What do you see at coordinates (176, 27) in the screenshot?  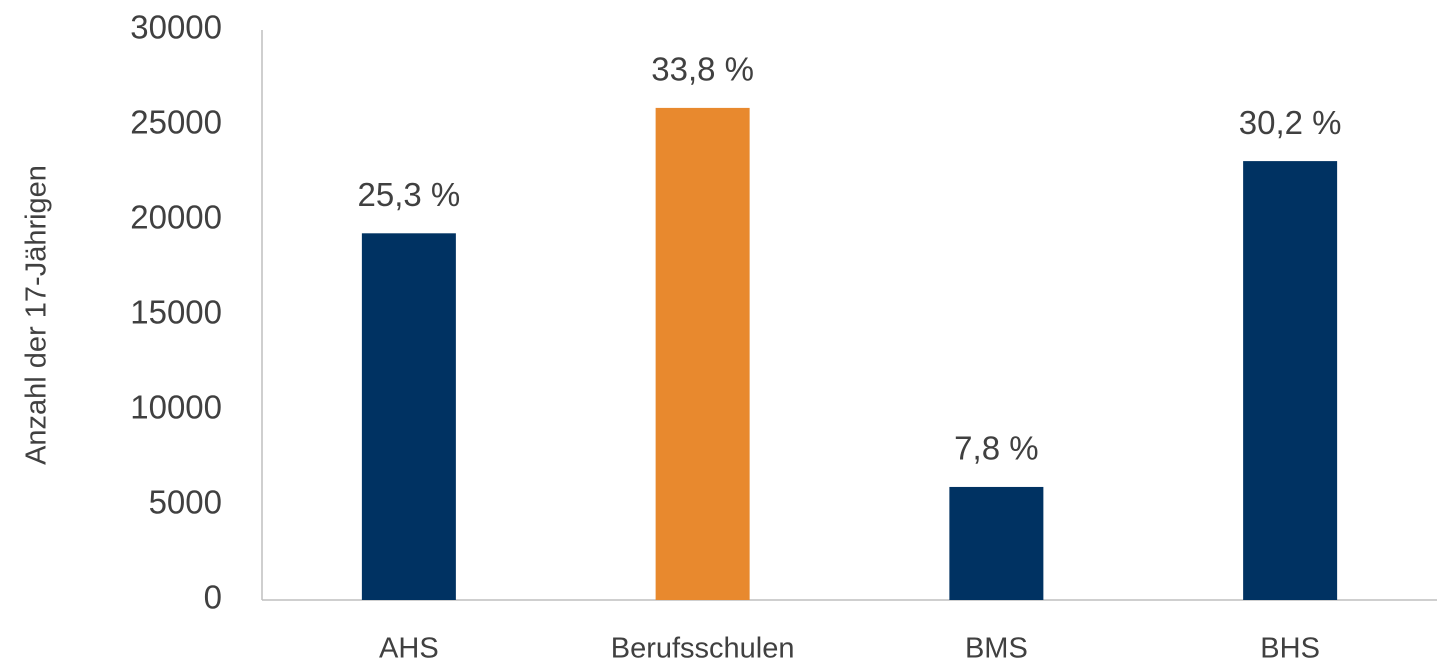 I see `y-tick-label: 30000` at bounding box center [176, 27].